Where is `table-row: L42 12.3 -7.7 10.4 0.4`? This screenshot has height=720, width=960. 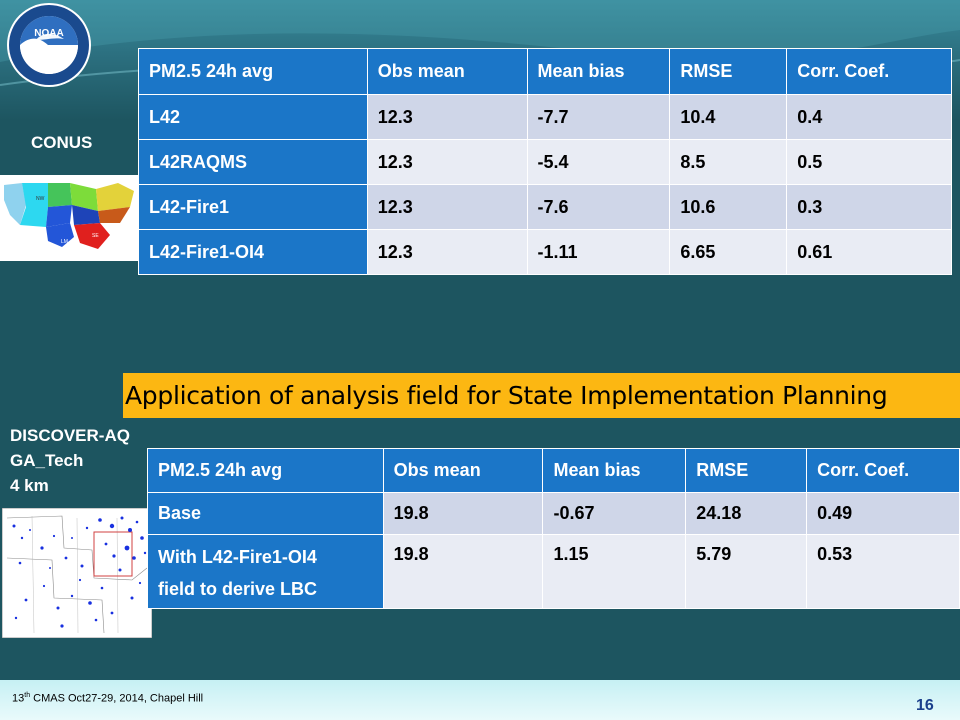 table-row: L42 12.3 -7.7 10.4 0.4 is located at coordinates (545, 117).